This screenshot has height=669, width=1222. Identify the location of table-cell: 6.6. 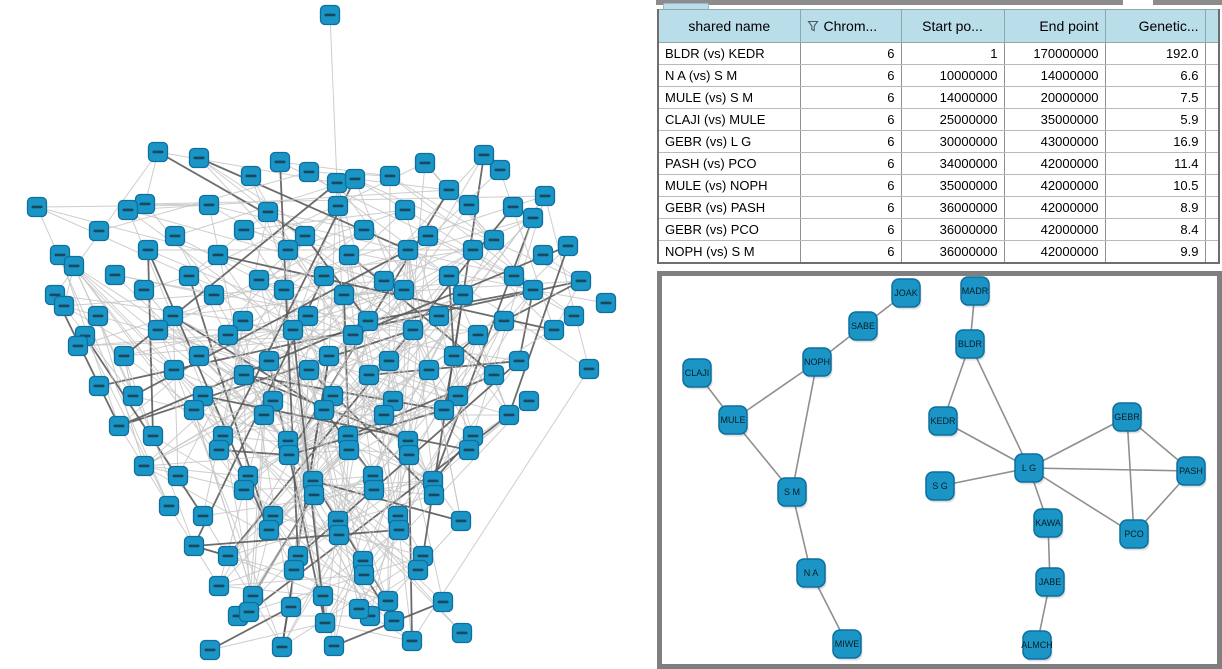
(1155, 75).